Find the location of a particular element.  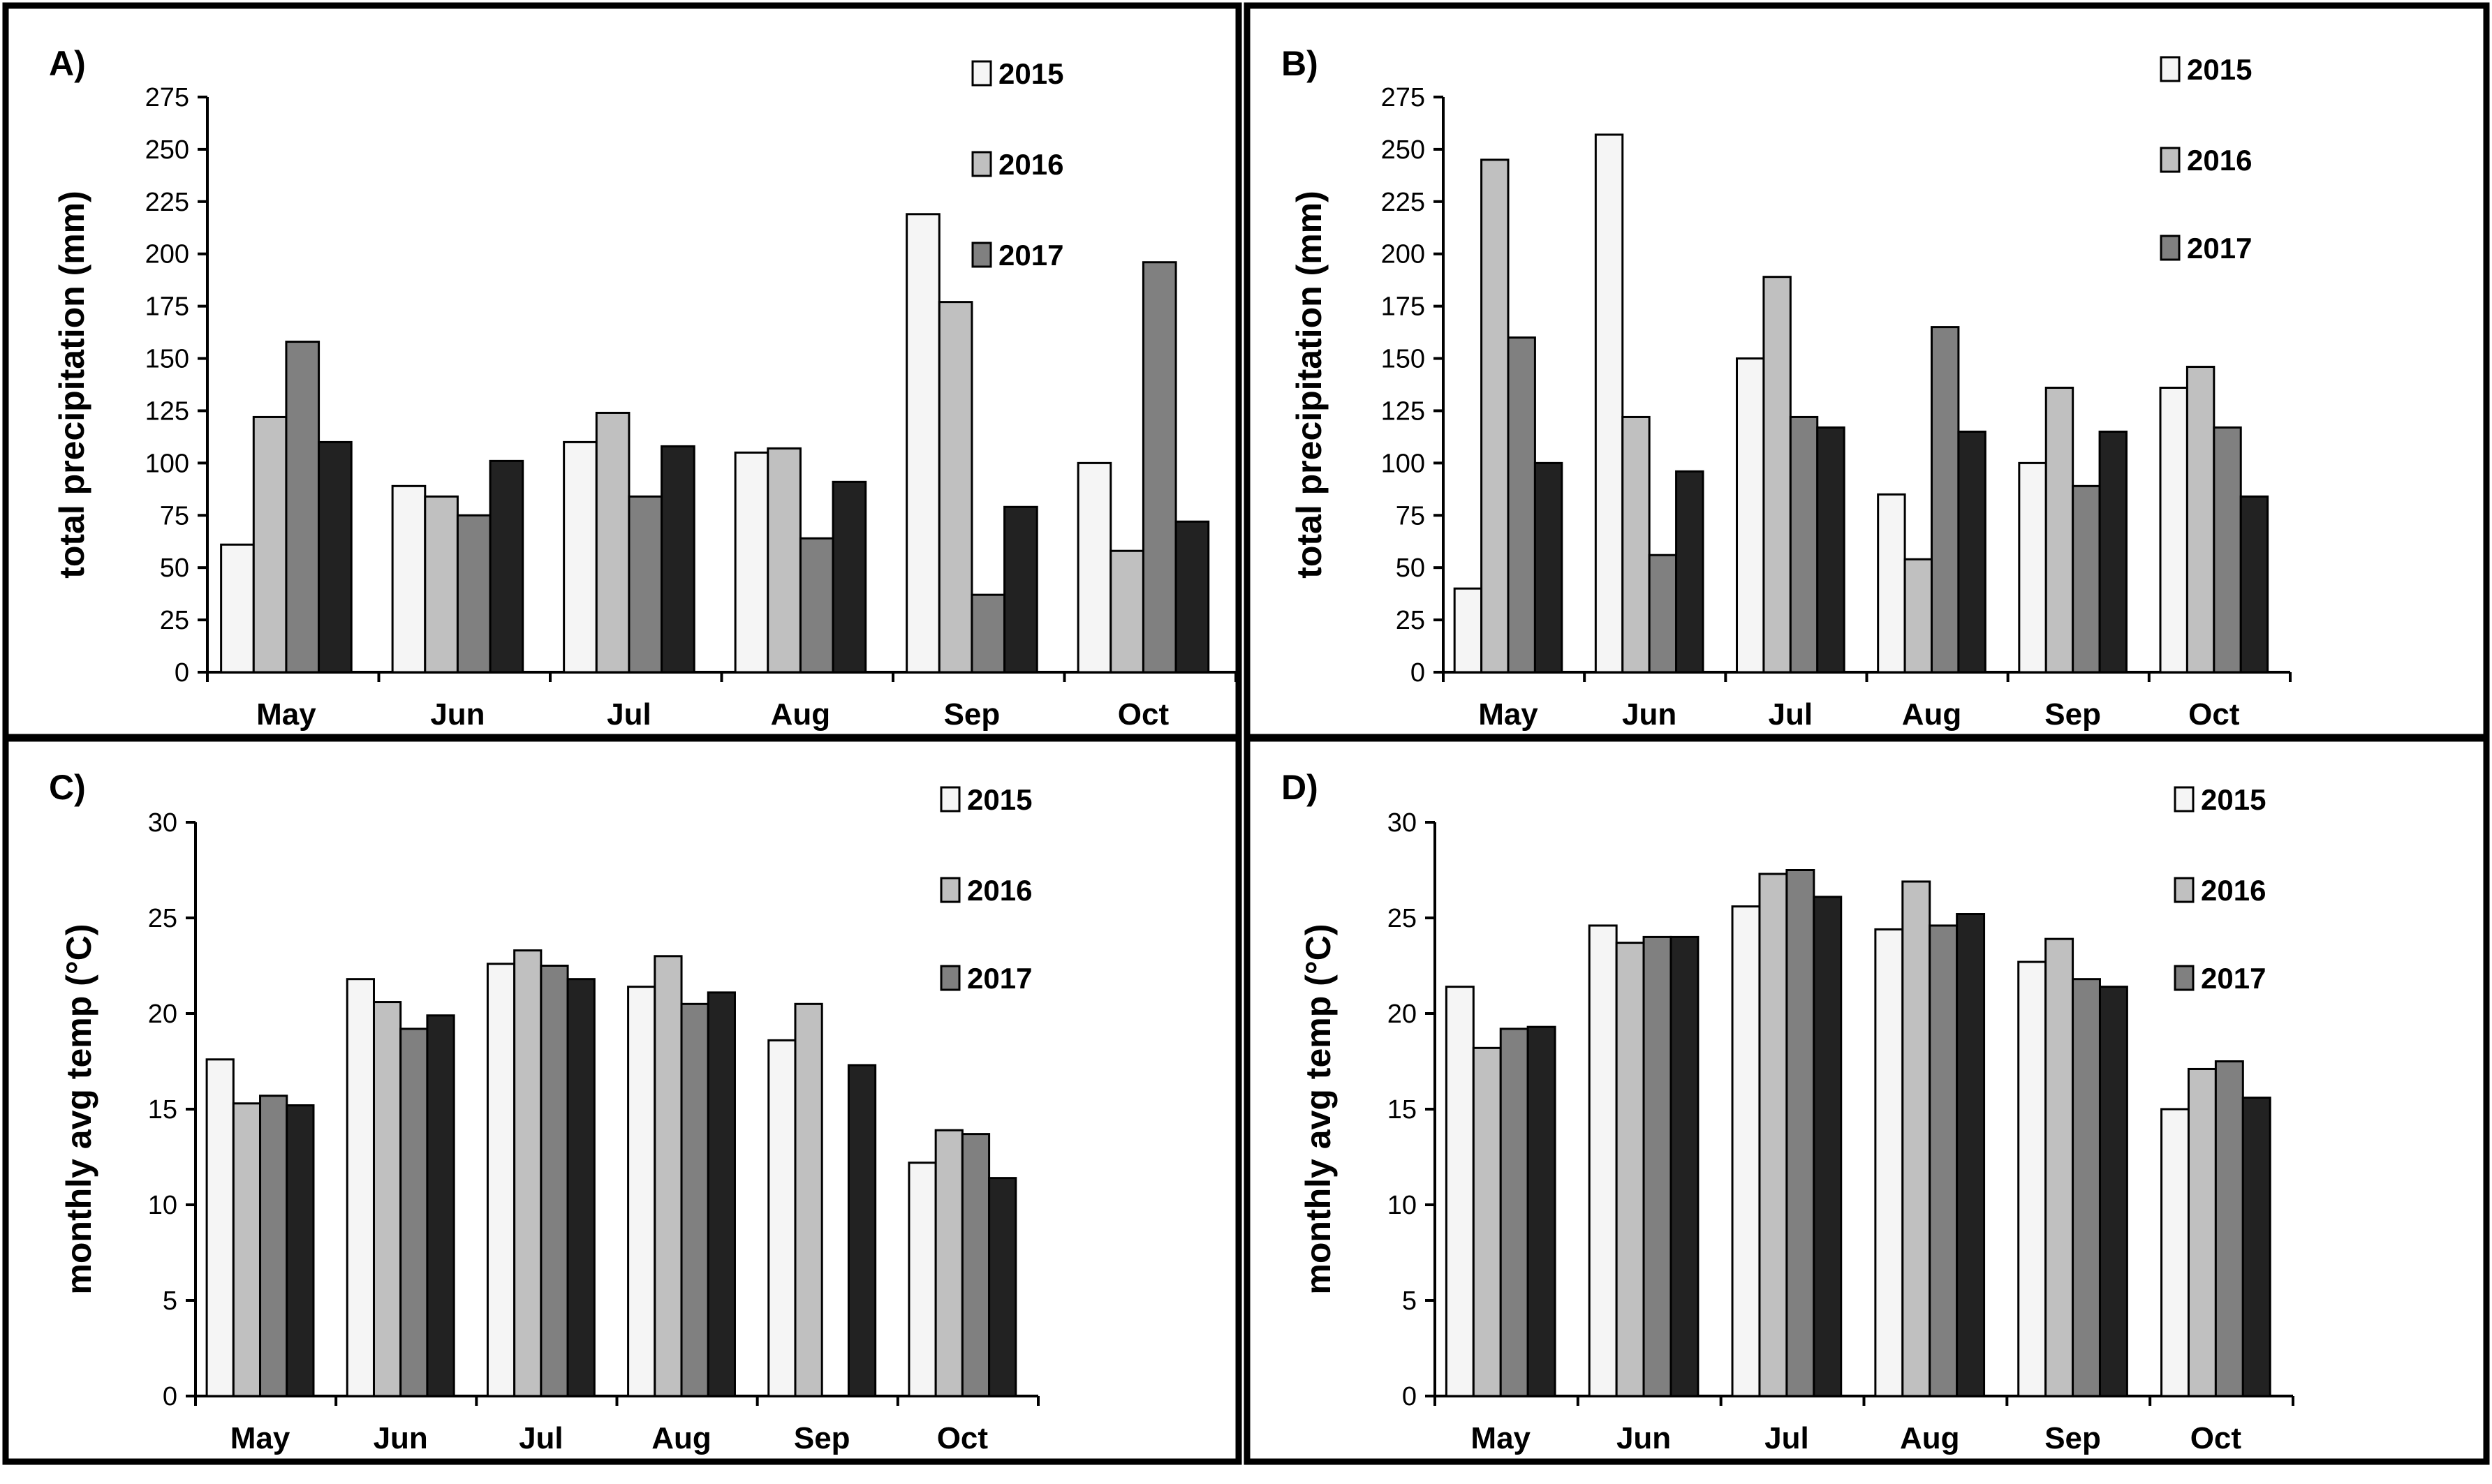

y-tick-label: 100 is located at coordinates (167, 463).